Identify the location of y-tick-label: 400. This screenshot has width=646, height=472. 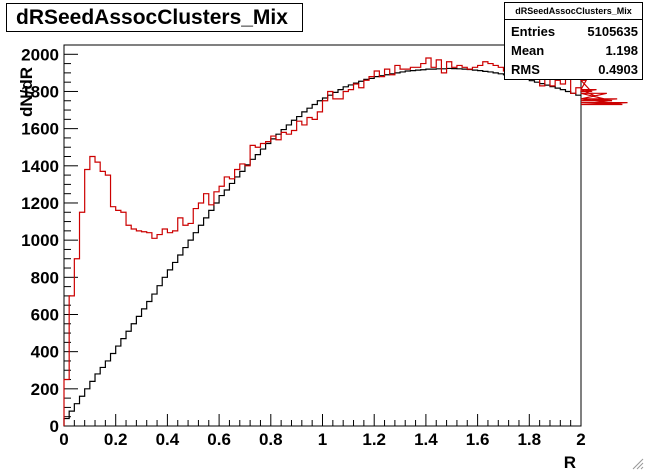
(45, 352).